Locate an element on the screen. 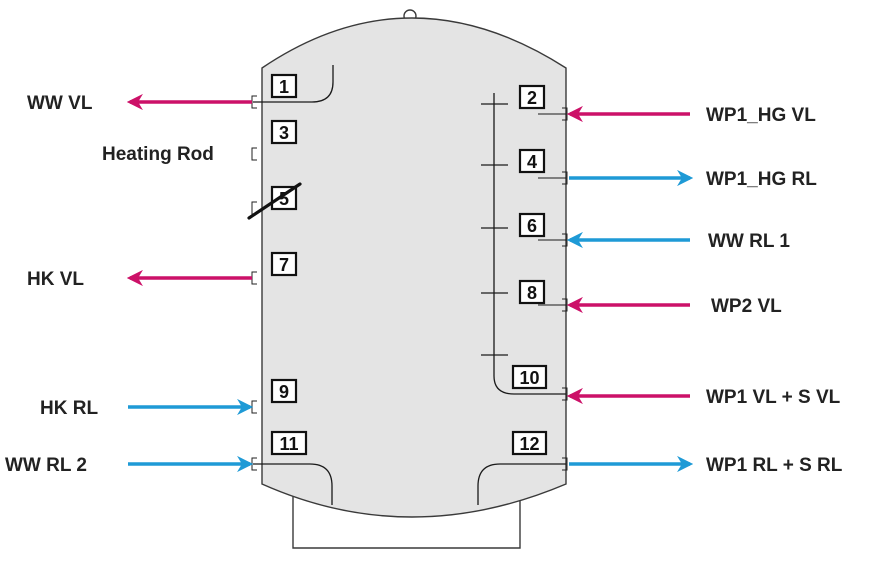  port-12-number: 12 is located at coordinates (529, 444).